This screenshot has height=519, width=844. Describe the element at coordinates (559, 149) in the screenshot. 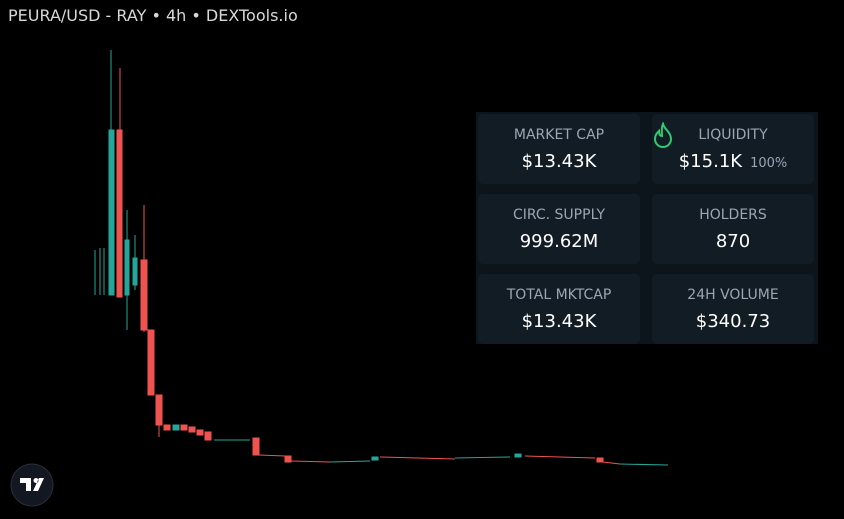

I see `stat-card: MARKET CAP $13.43K` at that location.